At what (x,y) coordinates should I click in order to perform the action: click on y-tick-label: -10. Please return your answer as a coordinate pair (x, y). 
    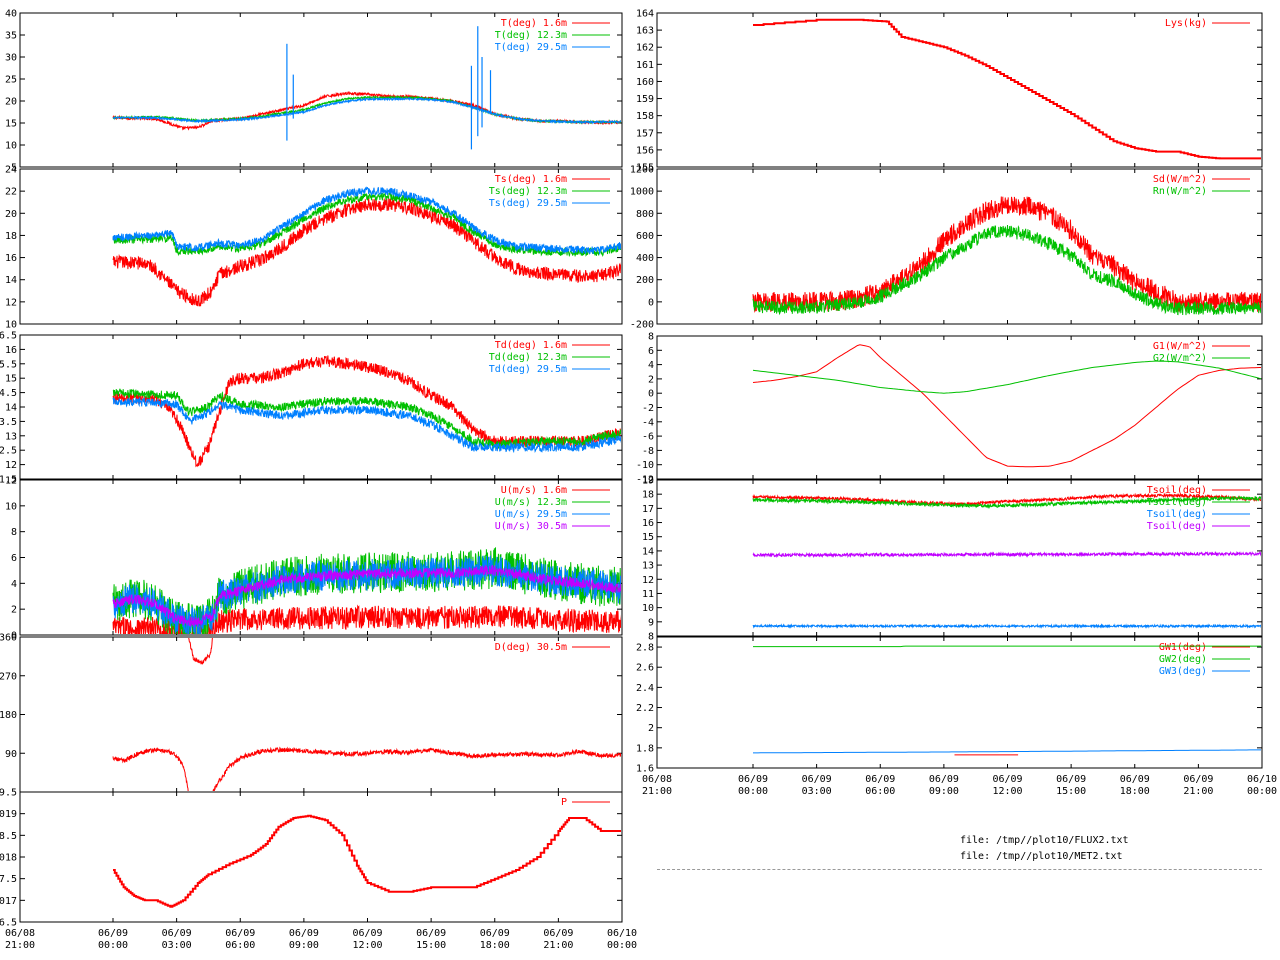
    Looking at the image, I should click on (645, 465).